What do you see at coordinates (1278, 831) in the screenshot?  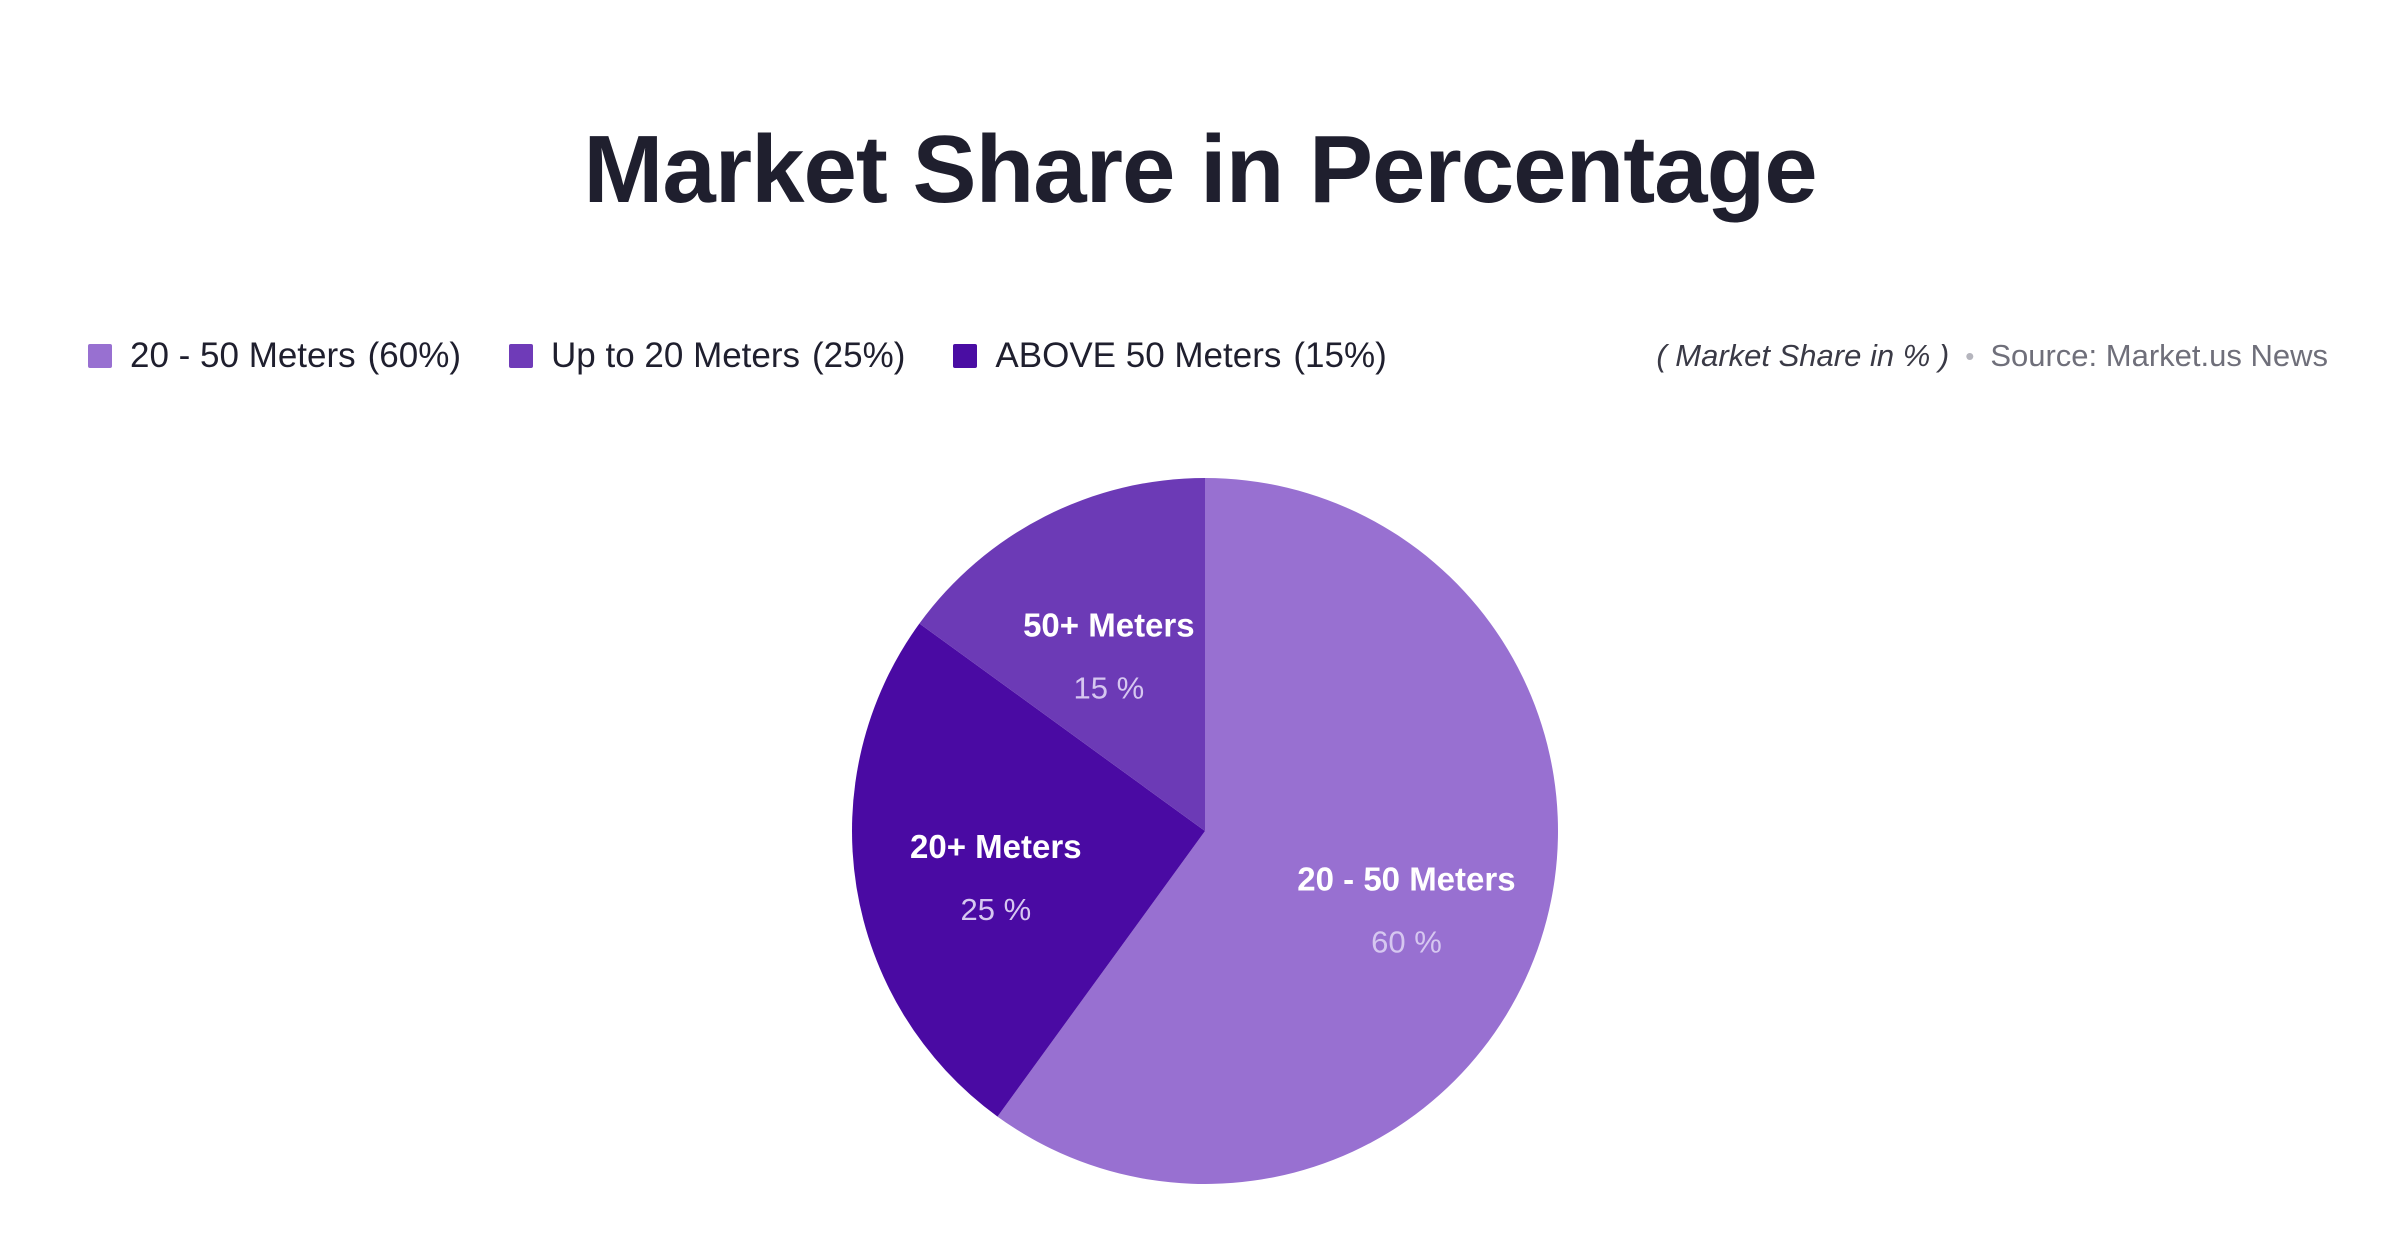 I see `pie-slice-20-50-meters` at bounding box center [1278, 831].